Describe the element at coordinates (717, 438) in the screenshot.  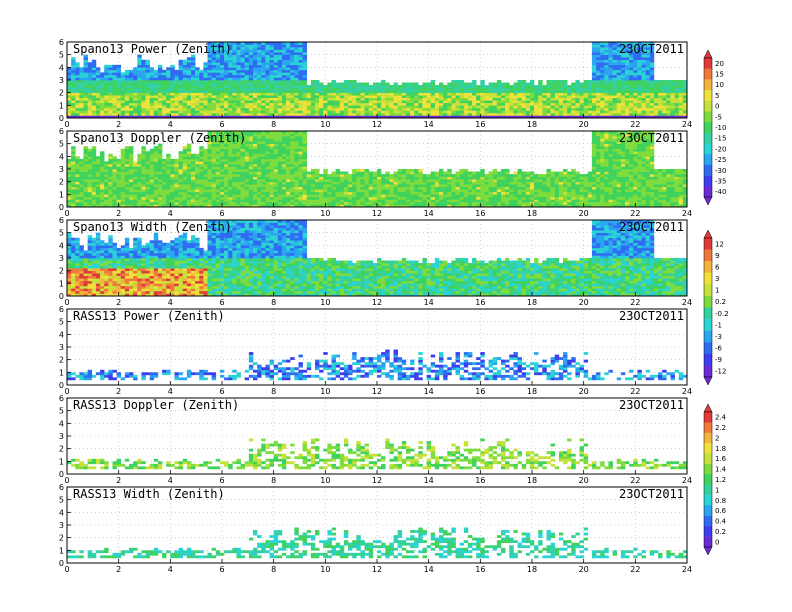
I see `colorbar-label: 2` at that location.